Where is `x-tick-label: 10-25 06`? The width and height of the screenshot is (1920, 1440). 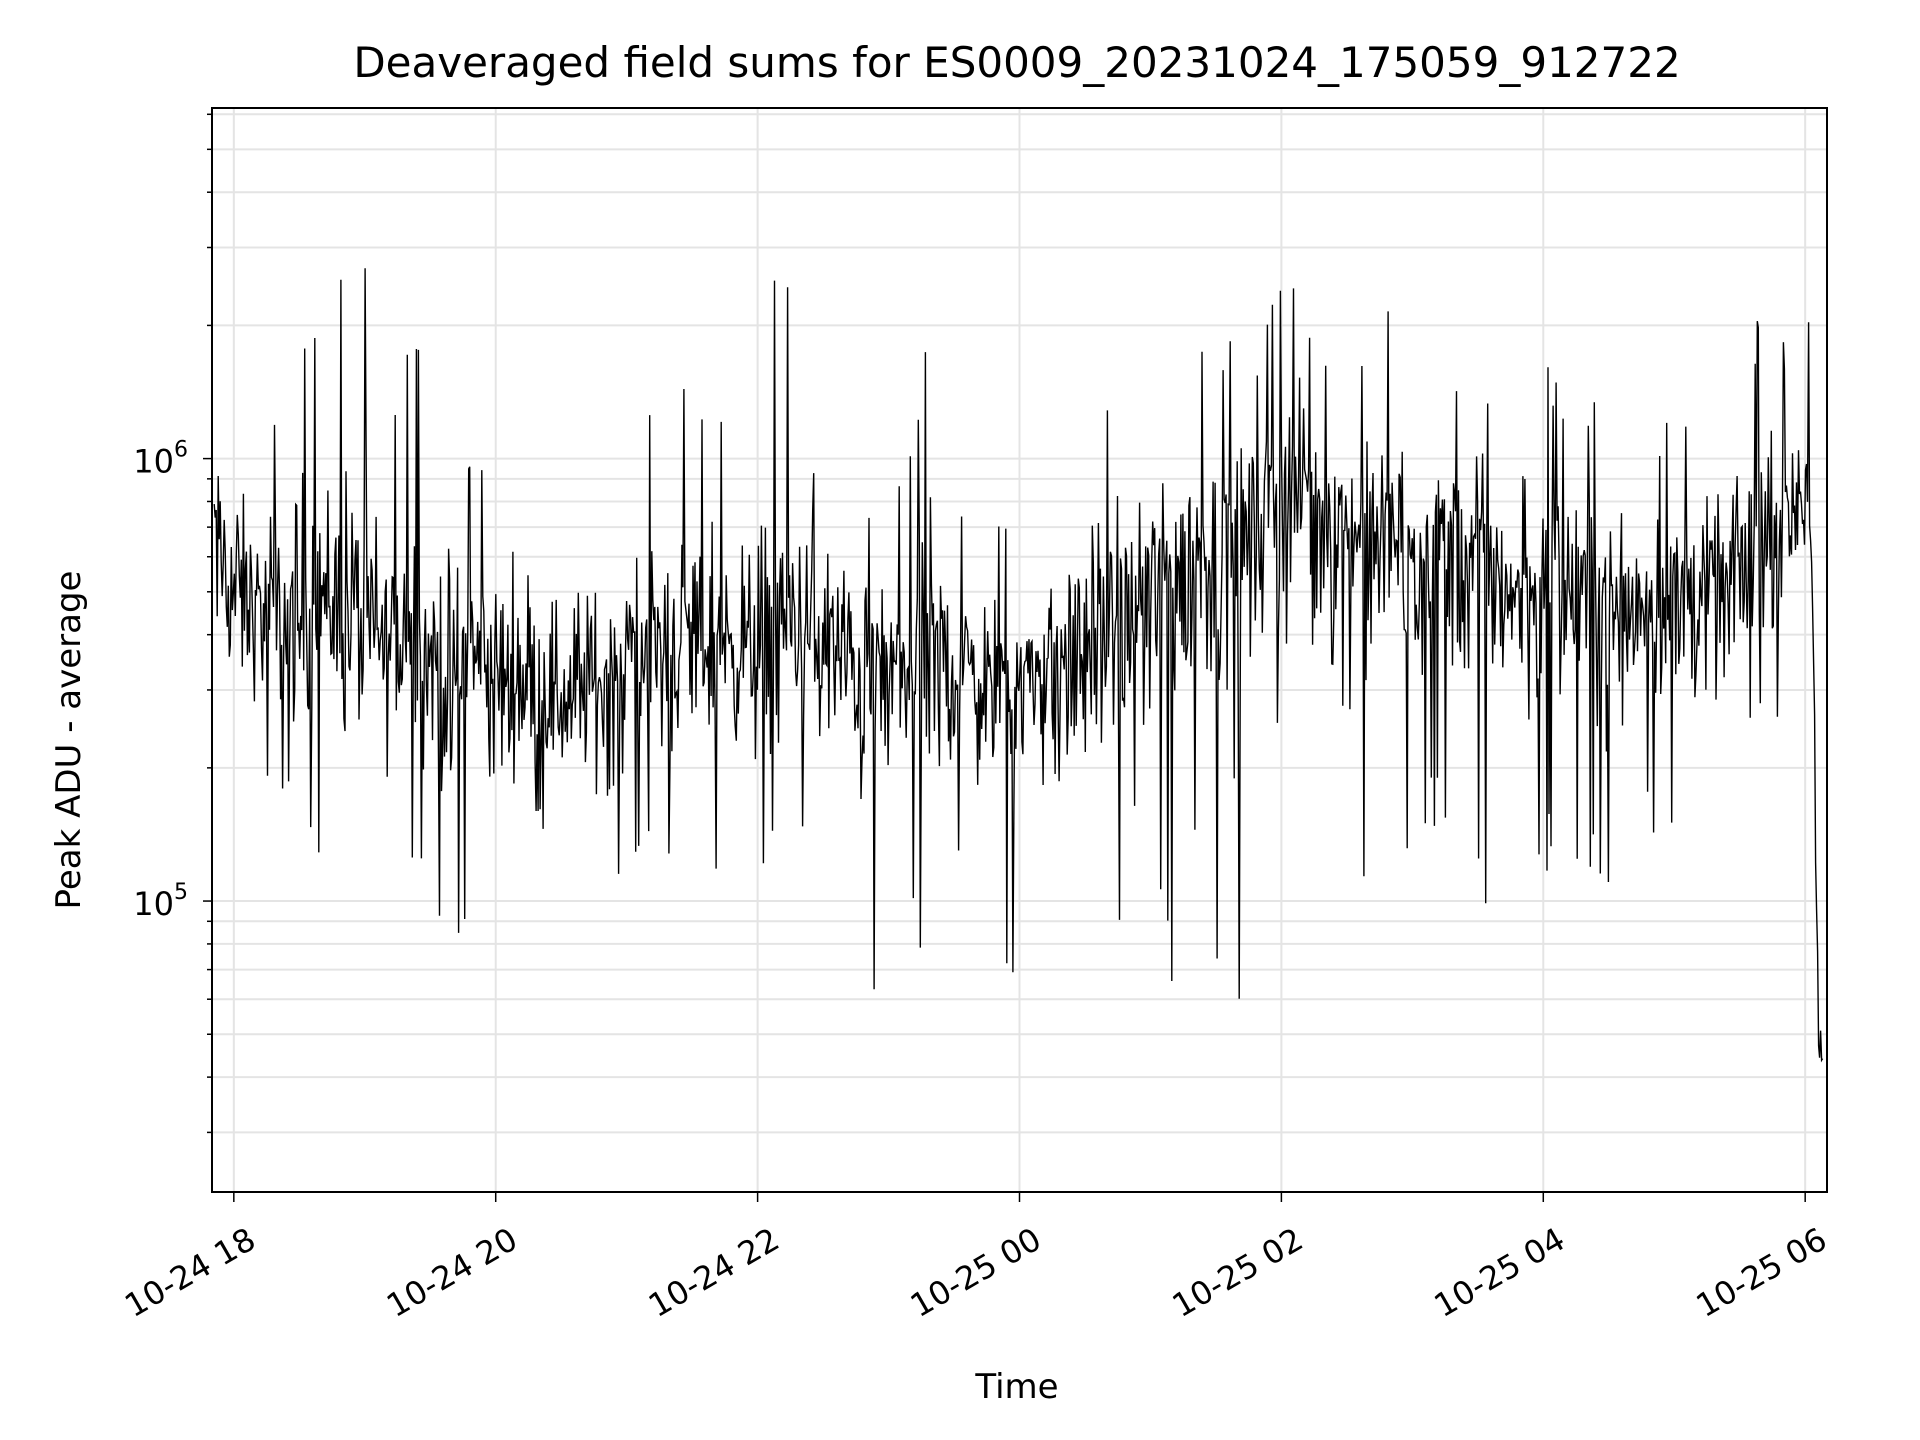
x-tick-label: 10-25 06 is located at coordinates (1762, 1272).